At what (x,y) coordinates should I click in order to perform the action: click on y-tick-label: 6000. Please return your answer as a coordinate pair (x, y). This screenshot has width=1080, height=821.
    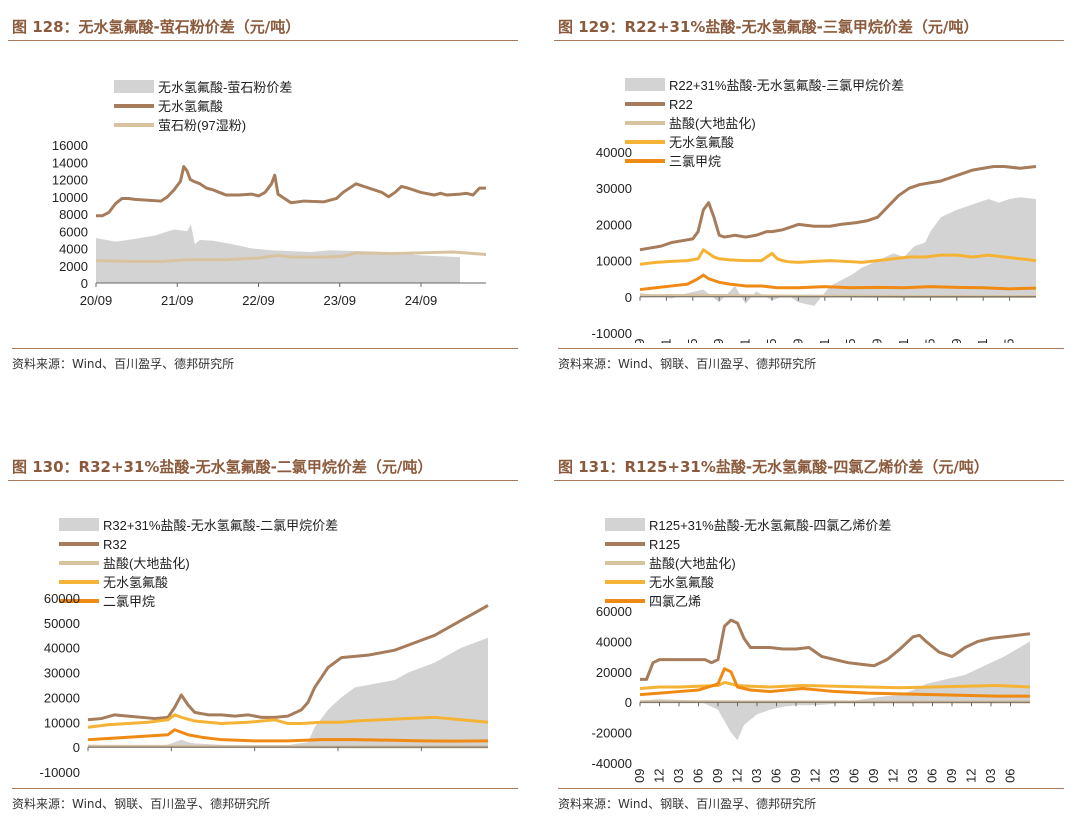
    Looking at the image, I should click on (73, 231).